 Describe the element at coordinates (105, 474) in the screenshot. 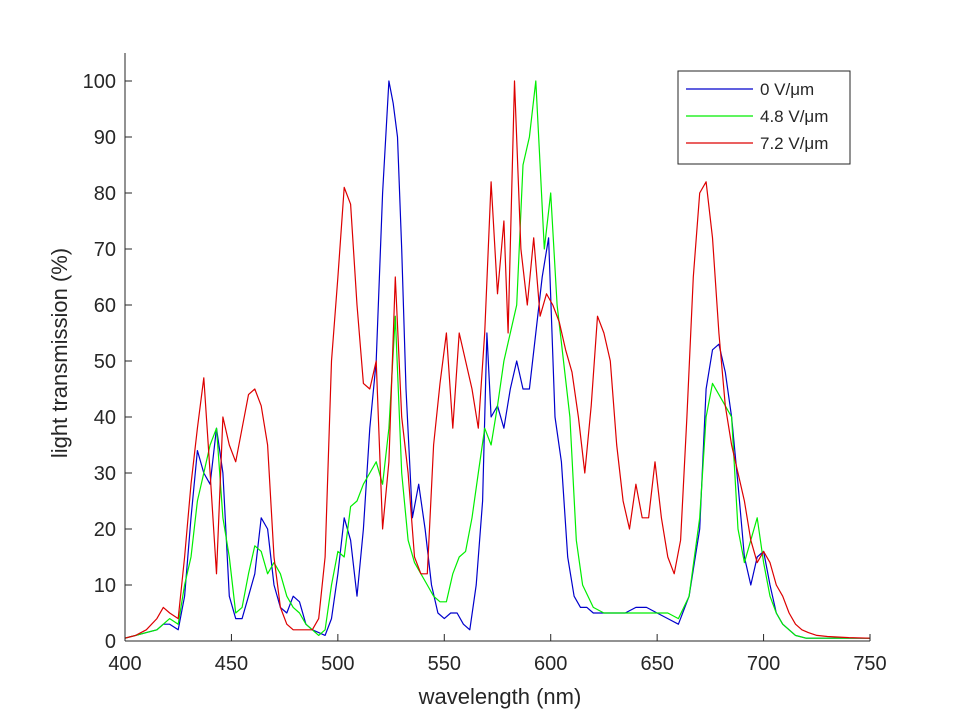

I see `y-tick-label: 30` at that location.